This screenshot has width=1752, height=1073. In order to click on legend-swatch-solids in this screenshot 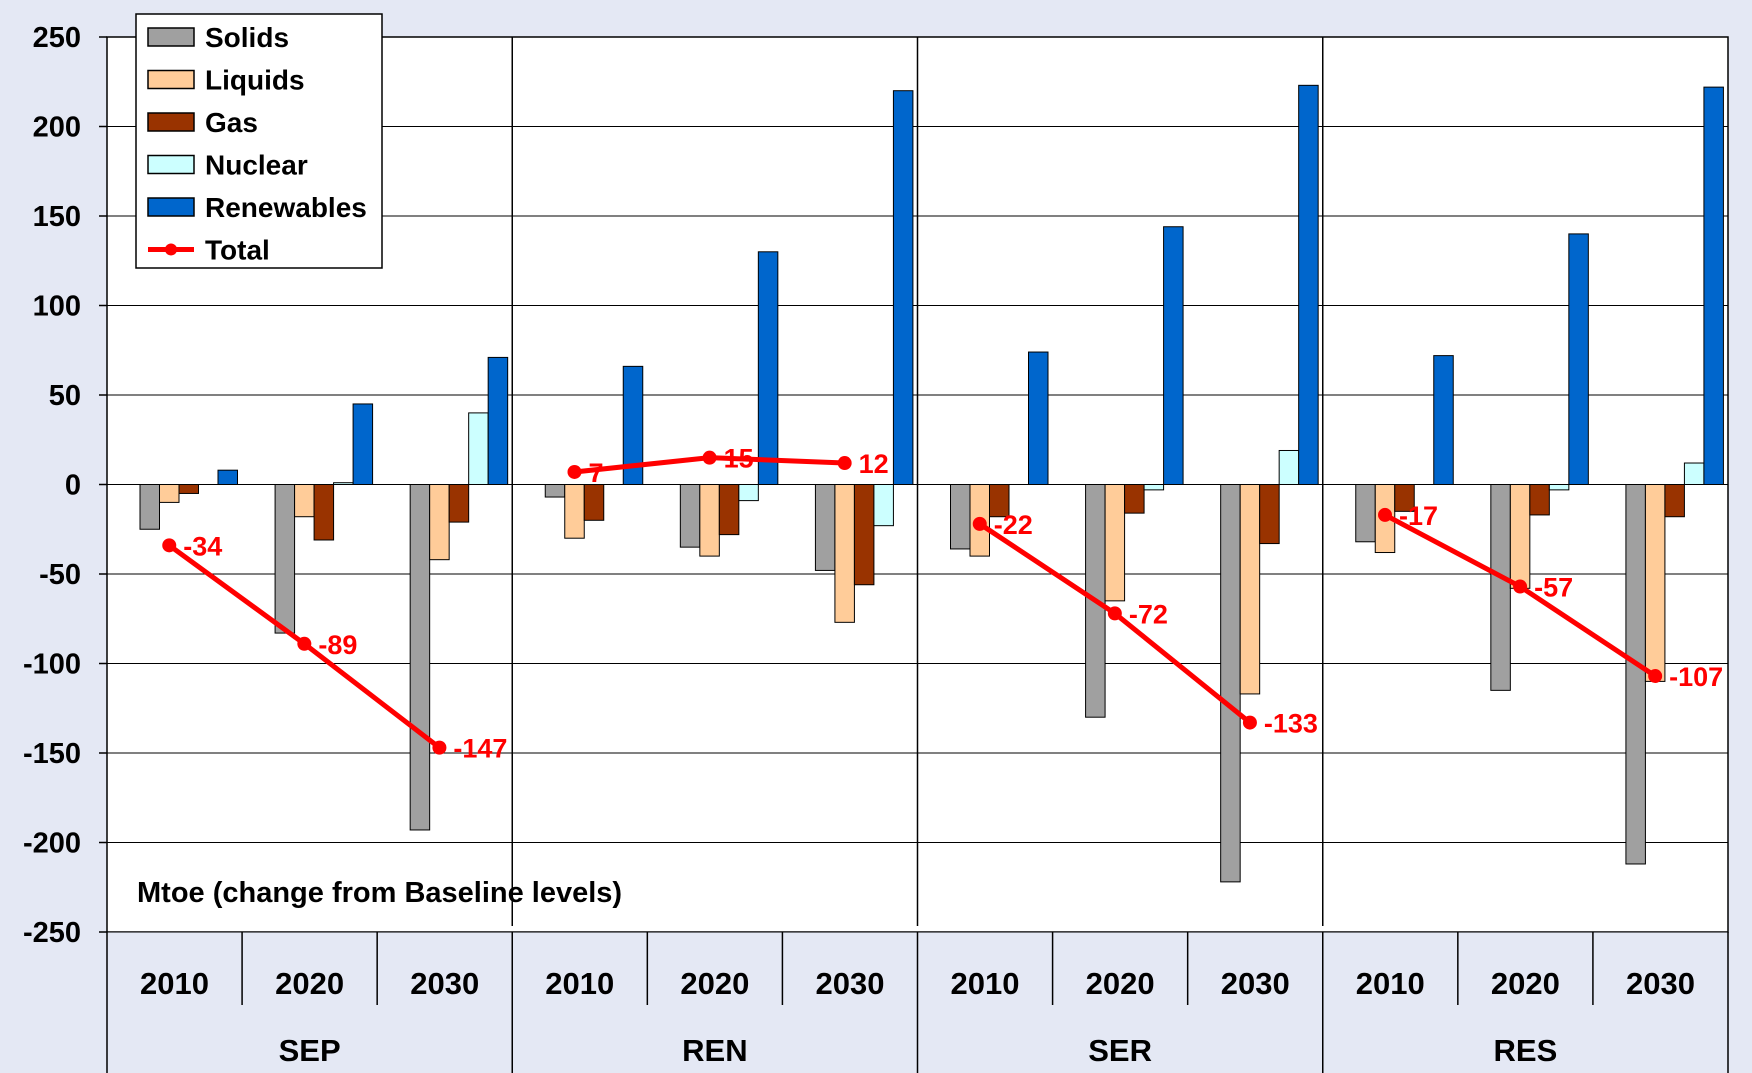, I will do `click(171, 37)`.